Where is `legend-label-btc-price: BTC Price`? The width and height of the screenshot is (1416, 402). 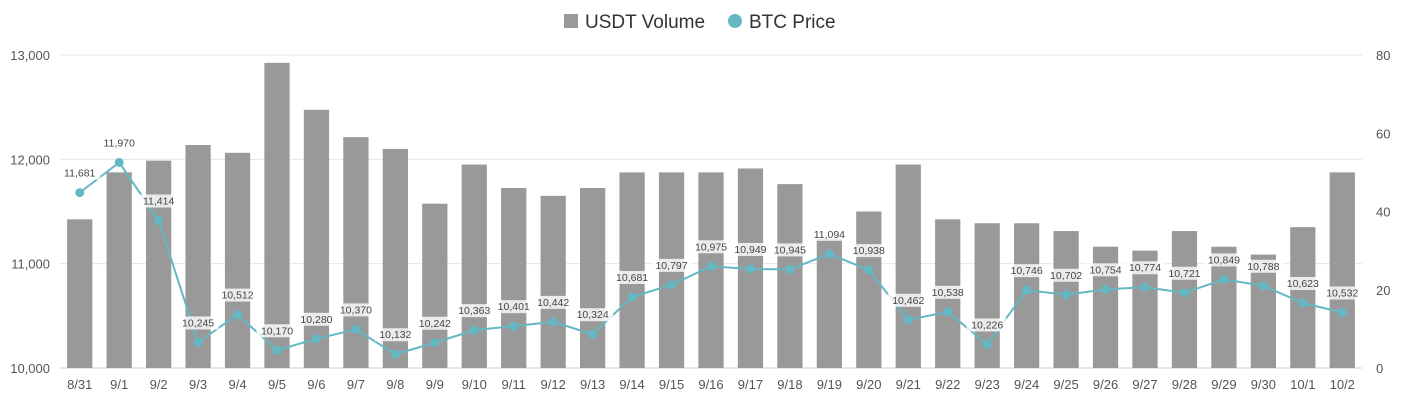 legend-label-btc-price: BTC Price is located at coordinates (792, 22).